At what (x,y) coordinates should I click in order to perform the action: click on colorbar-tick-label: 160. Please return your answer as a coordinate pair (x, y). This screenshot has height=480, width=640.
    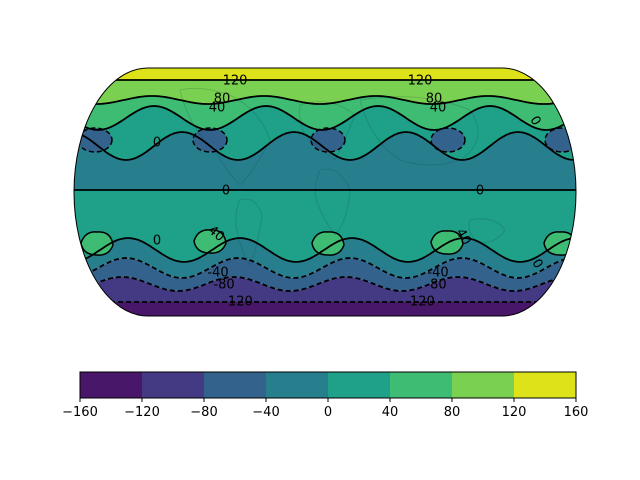
    Looking at the image, I should click on (576, 412).